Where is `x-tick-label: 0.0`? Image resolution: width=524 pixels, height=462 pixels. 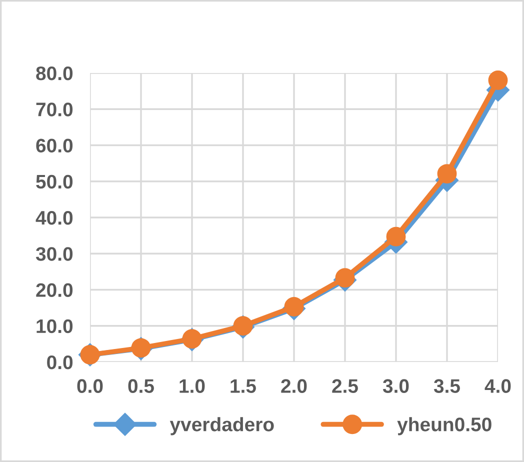 x-tick-label: 0.0 is located at coordinates (90, 386).